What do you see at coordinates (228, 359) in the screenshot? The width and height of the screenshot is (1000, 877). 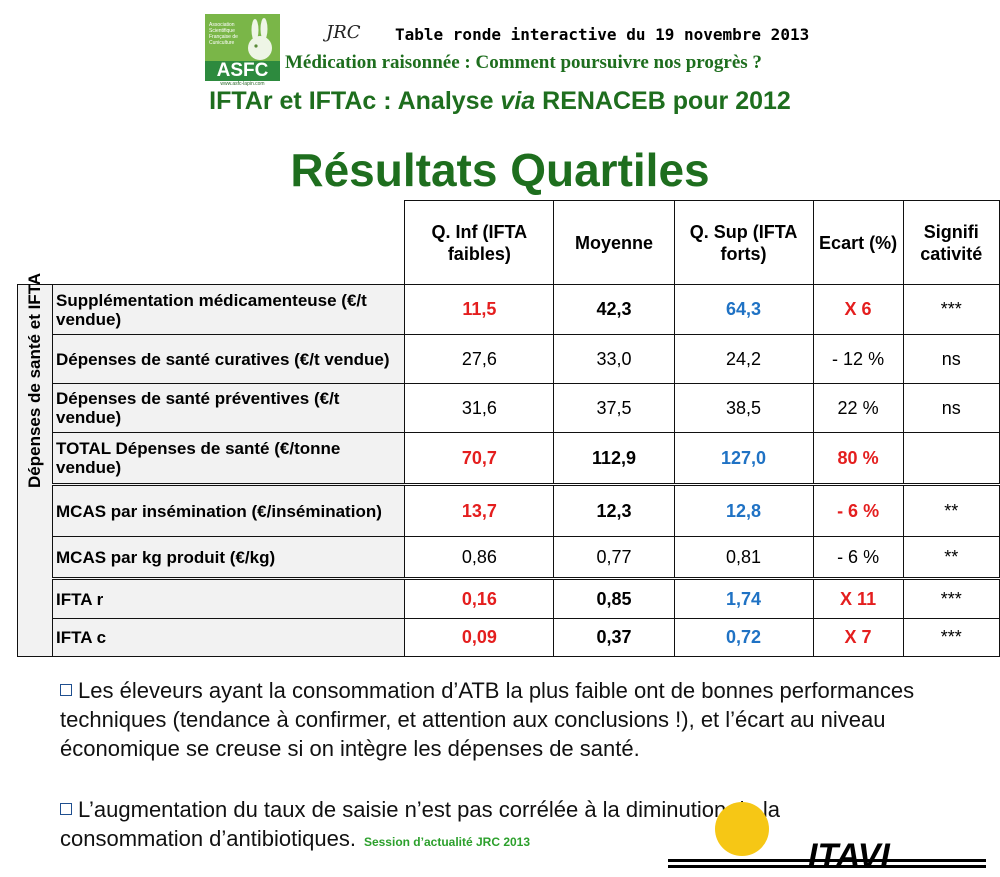 I see `row-label: Dépenses de santé curatives (€/t vendue)` at bounding box center [228, 359].